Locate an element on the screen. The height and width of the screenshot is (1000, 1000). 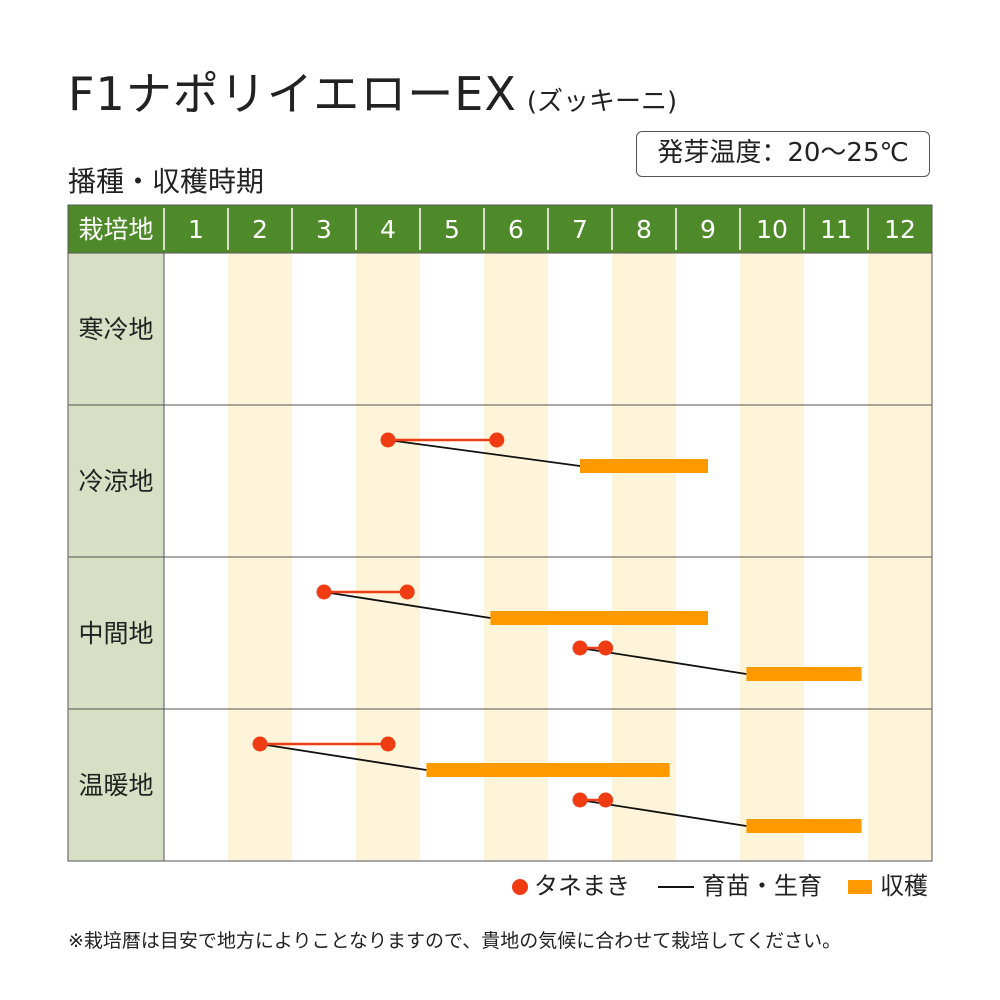
month-label: 12 is located at coordinates (900, 229).